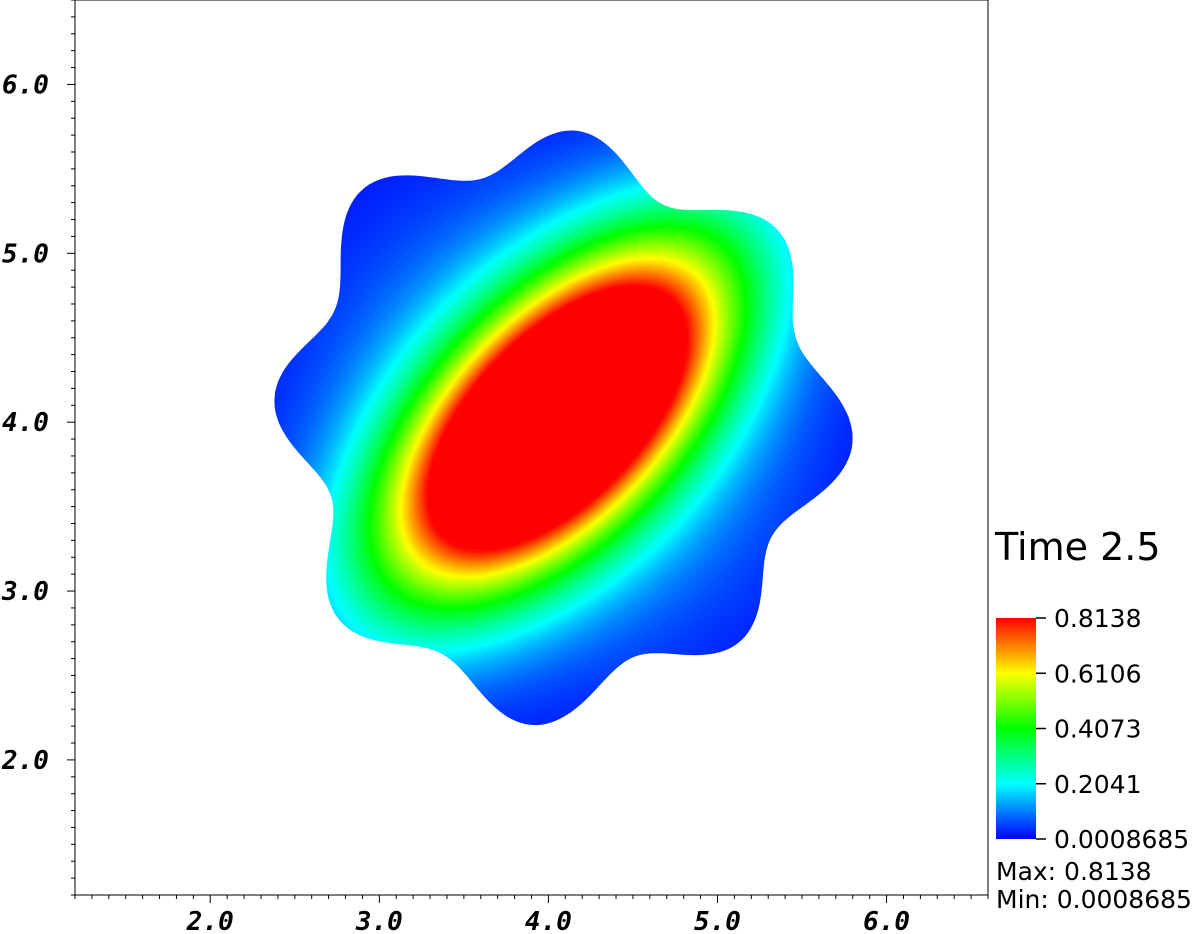 The height and width of the screenshot is (934, 1204). Describe the element at coordinates (38, 448) in the screenshot. I see `y-axis: 2.0 3.0 4.0 5.0 6.0` at that location.